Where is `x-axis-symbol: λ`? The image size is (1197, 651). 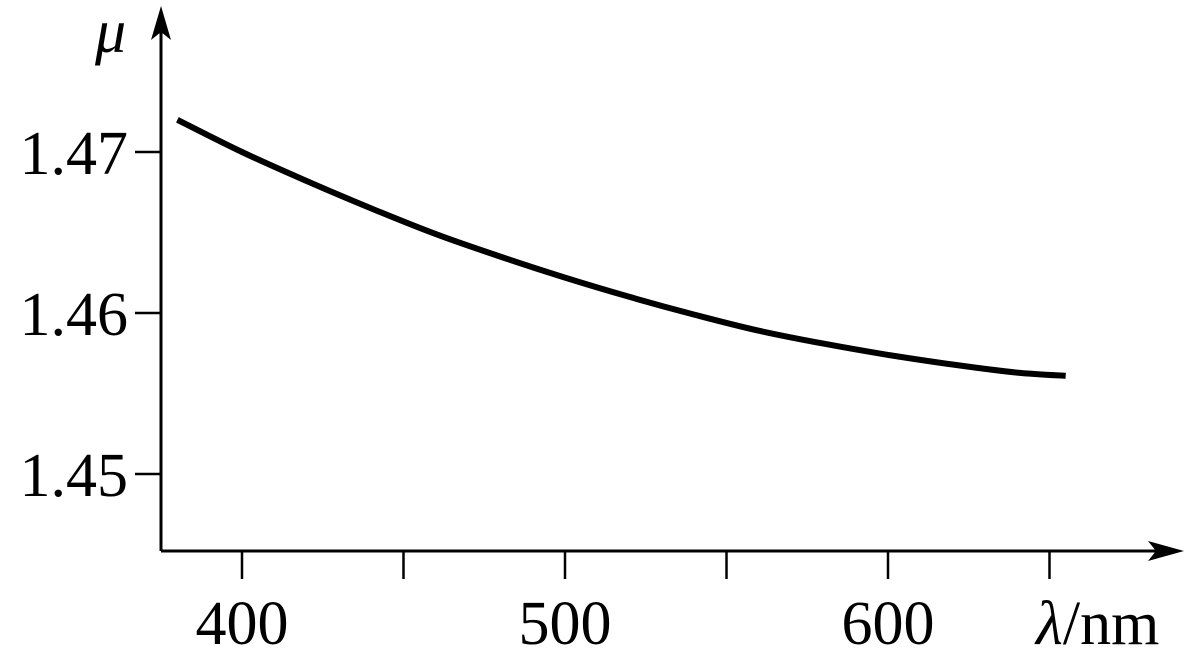 x-axis-symbol: λ is located at coordinates (1048, 620).